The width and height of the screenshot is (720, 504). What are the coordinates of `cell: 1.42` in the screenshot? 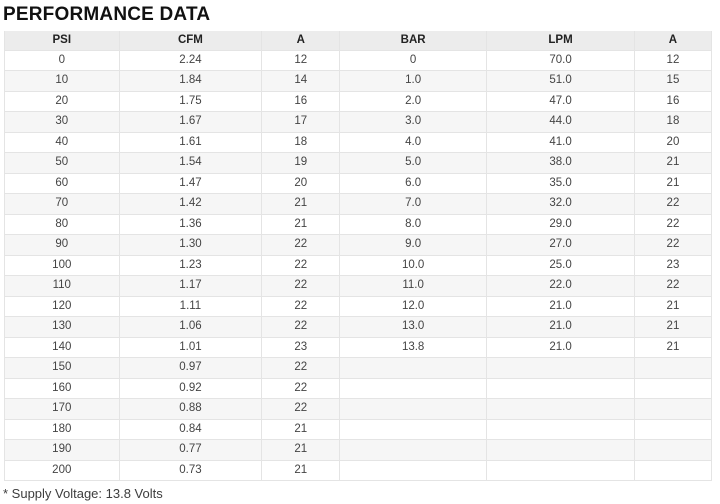 It's located at (190, 204).